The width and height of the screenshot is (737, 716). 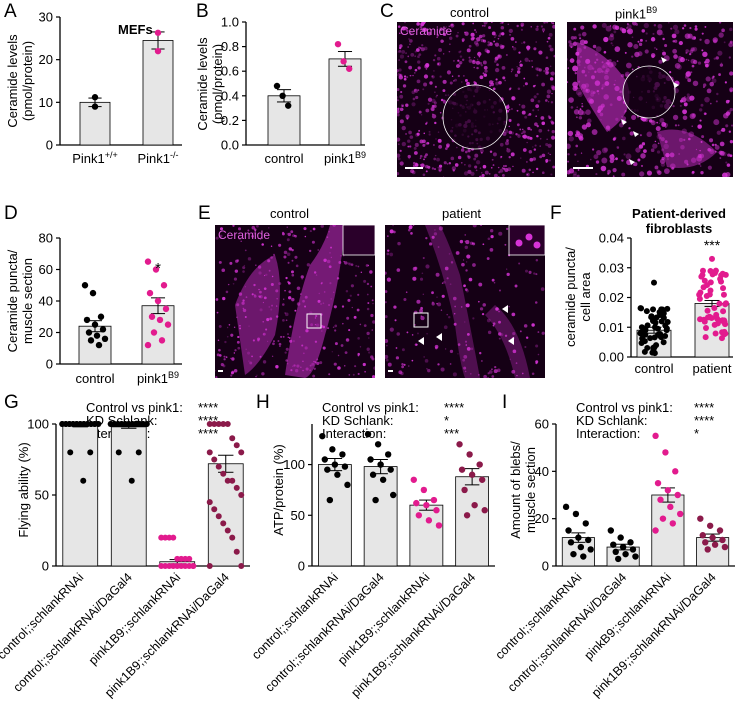 What do you see at coordinates (290, 213) in the screenshot?
I see `panel-e-title-control: control` at bounding box center [290, 213].